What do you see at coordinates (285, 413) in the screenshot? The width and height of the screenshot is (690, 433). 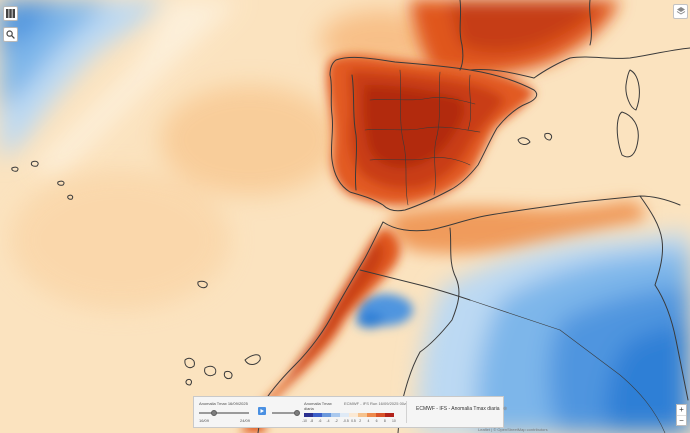 I see `opacity-slider-track` at bounding box center [285, 413].